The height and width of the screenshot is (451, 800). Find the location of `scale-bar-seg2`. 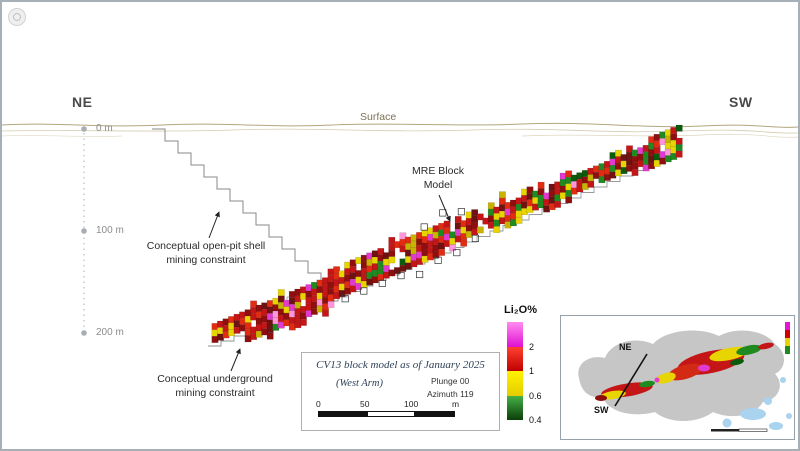

scale-bar-seg2 is located at coordinates (391, 414).